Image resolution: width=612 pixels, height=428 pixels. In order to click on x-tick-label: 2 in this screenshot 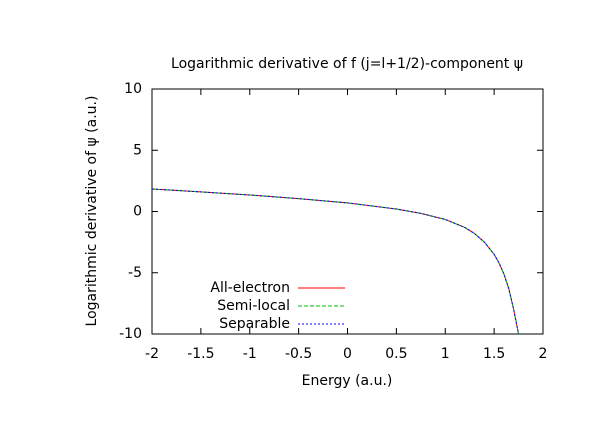, I will do `click(543, 354)`.